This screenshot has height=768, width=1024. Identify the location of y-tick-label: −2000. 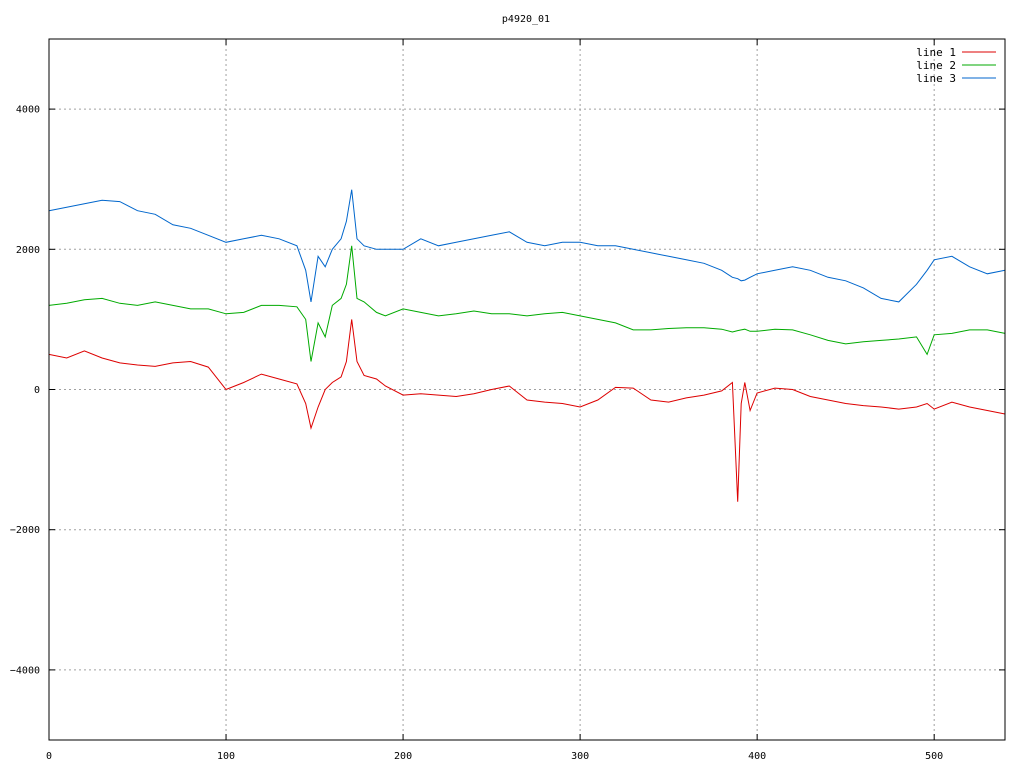
(25, 530).